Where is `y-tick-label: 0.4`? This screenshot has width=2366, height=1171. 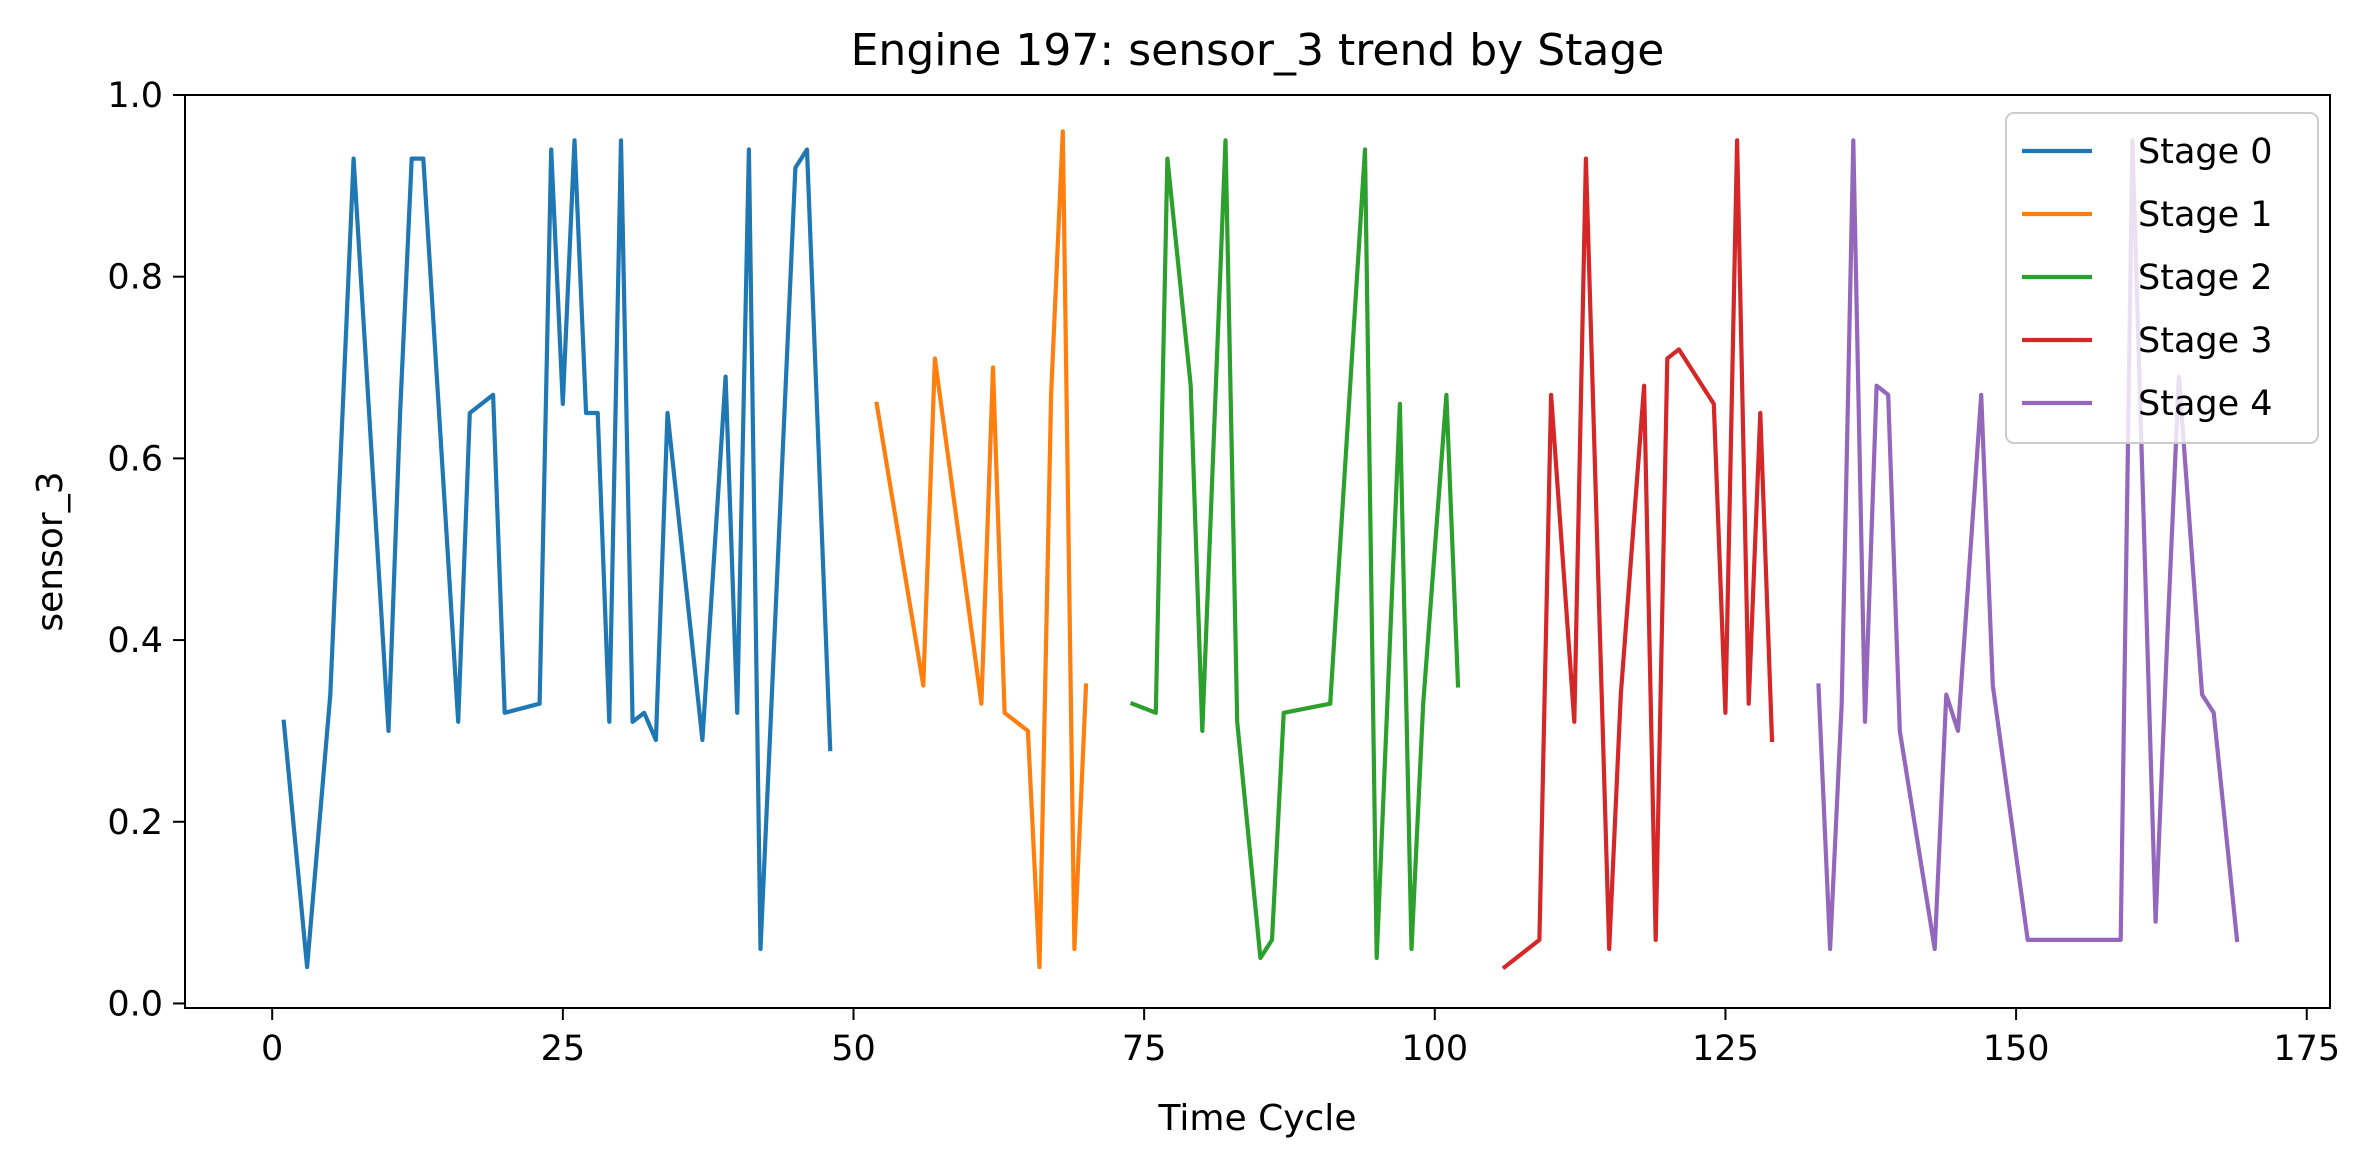 y-tick-label: 0.4 is located at coordinates (135, 641).